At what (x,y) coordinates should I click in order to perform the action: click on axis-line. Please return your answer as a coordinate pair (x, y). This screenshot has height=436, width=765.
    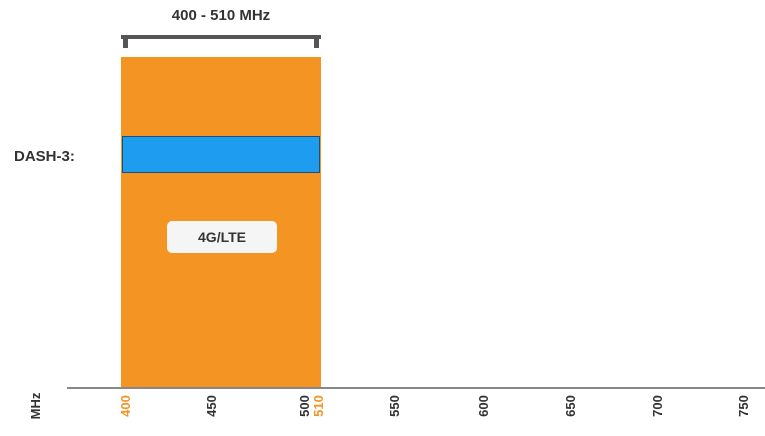
    Looking at the image, I should click on (416, 388).